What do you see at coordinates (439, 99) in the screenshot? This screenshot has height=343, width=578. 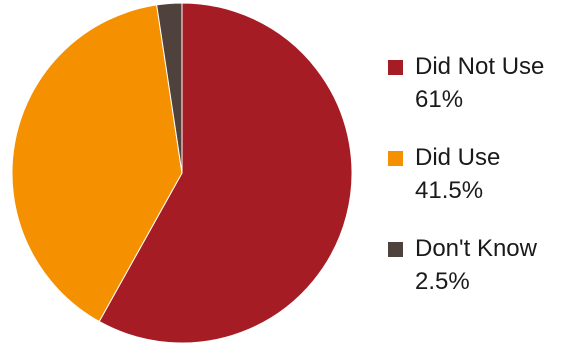 I see `legend-value-did-not-use: 61%` at bounding box center [439, 99].